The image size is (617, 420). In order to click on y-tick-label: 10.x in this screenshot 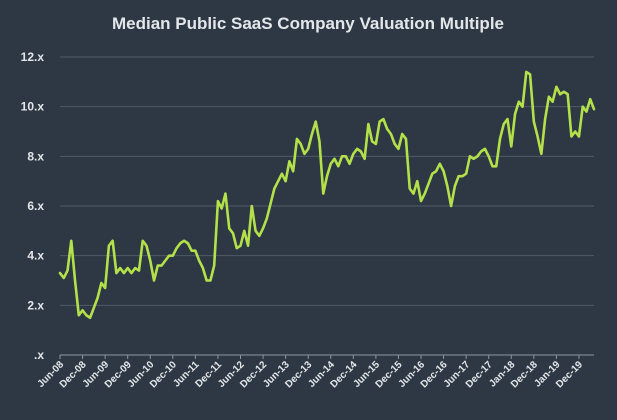, I will do `click(33, 107)`.